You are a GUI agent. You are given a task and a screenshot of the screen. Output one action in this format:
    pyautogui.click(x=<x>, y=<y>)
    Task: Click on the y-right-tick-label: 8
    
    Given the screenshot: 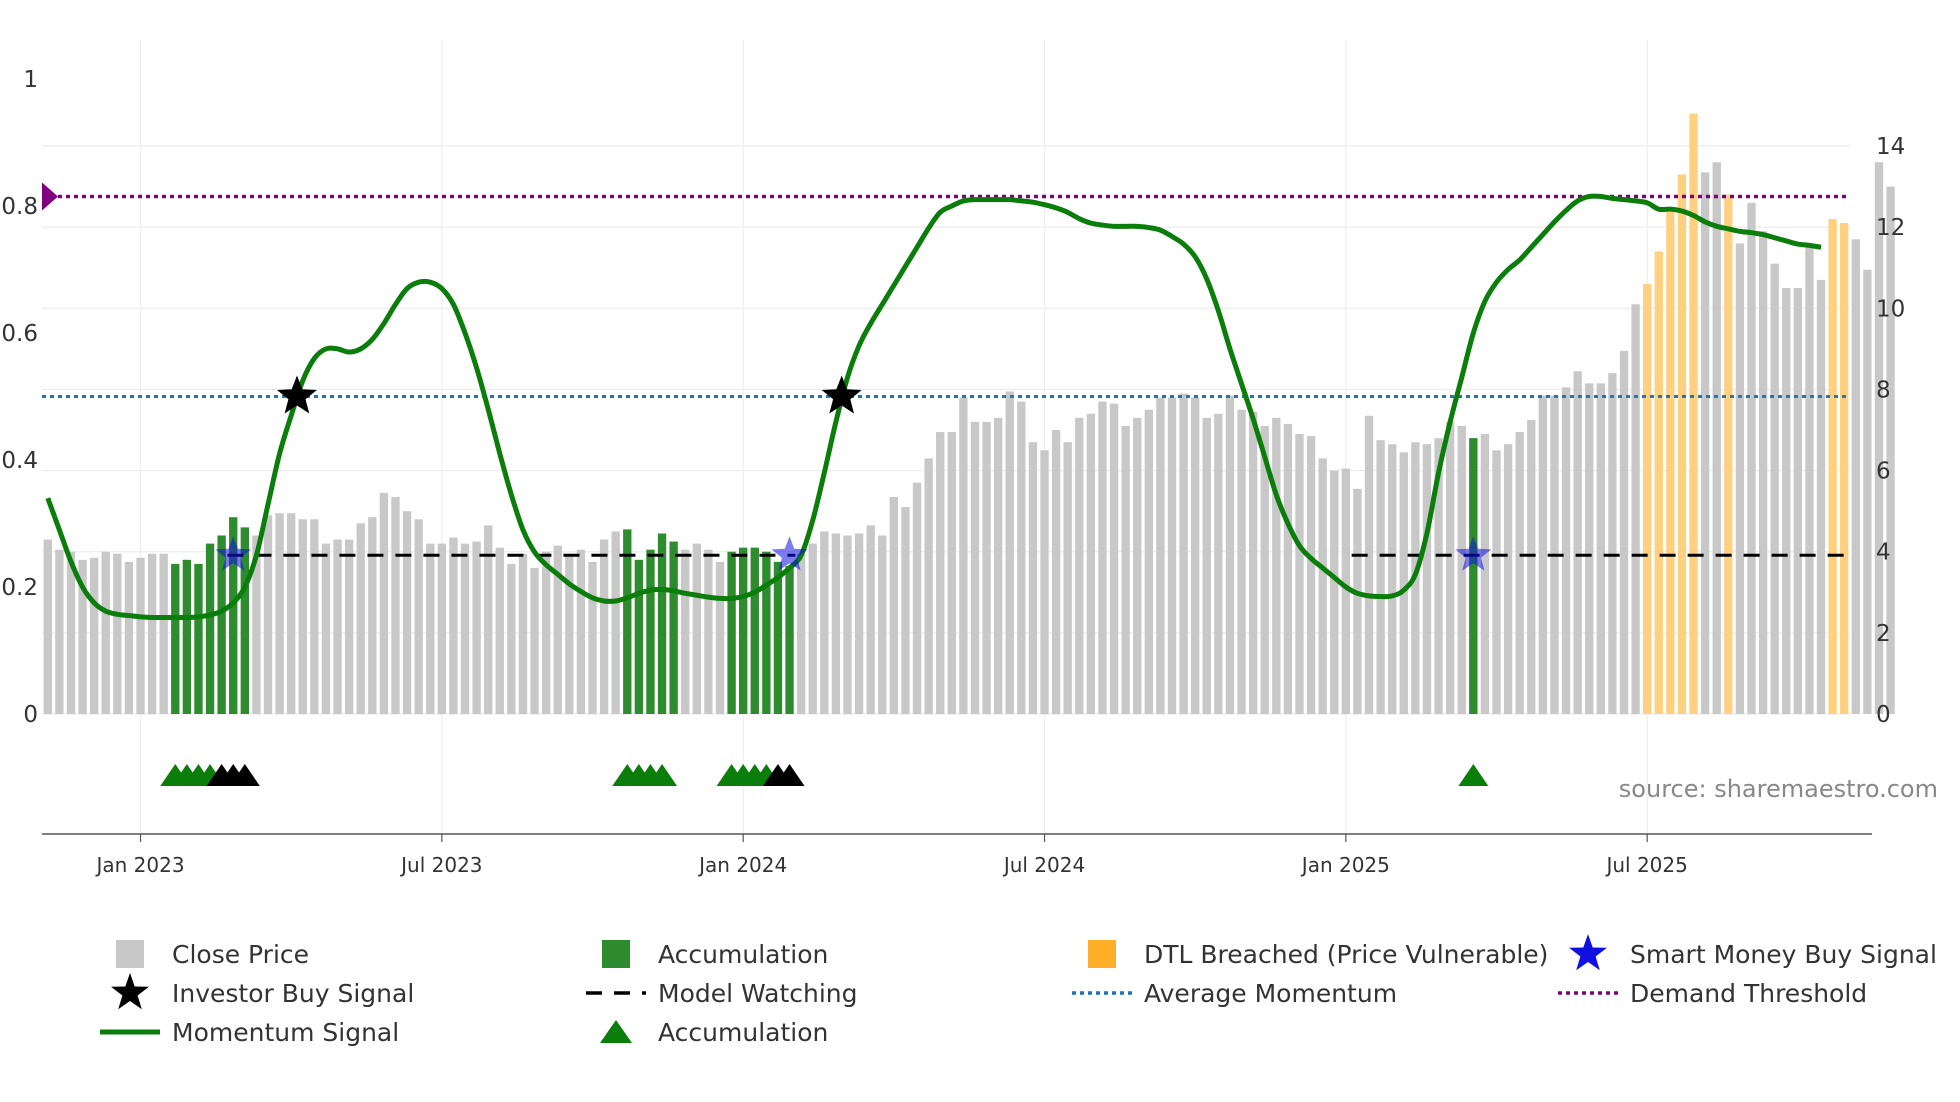 What is the action you would take?
    pyautogui.click(x=1883, y=390)
    